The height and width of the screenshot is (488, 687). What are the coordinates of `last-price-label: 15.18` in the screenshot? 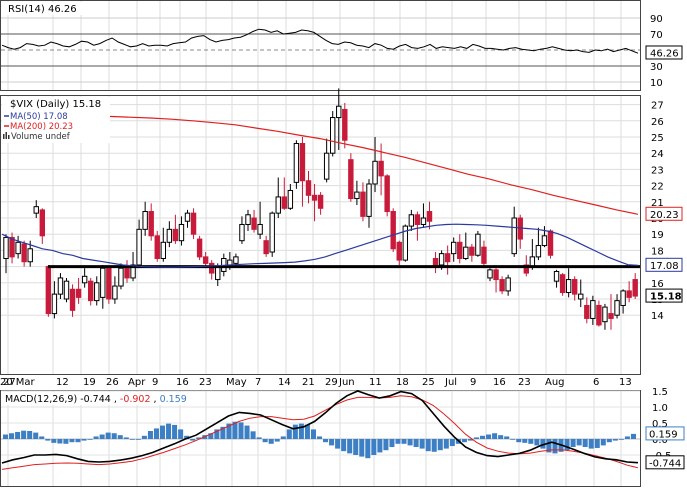 It's located at (666, 297).